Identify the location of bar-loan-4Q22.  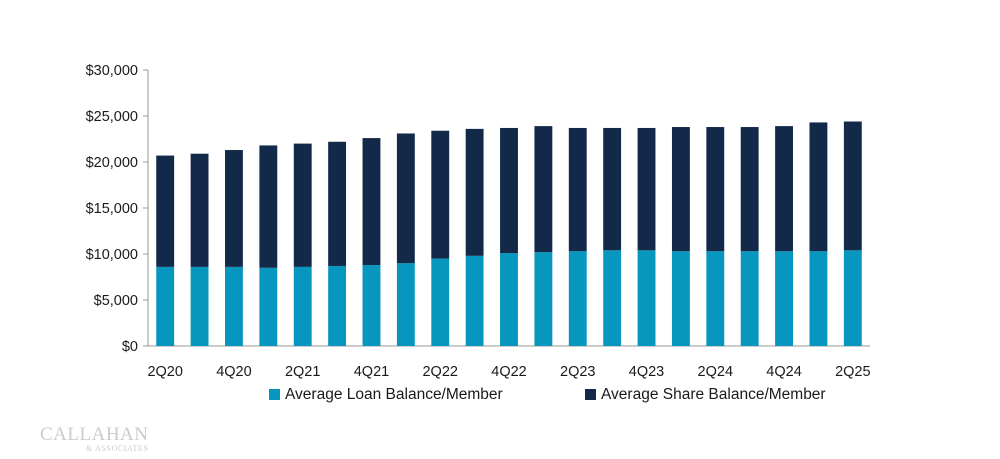
(509, 299).